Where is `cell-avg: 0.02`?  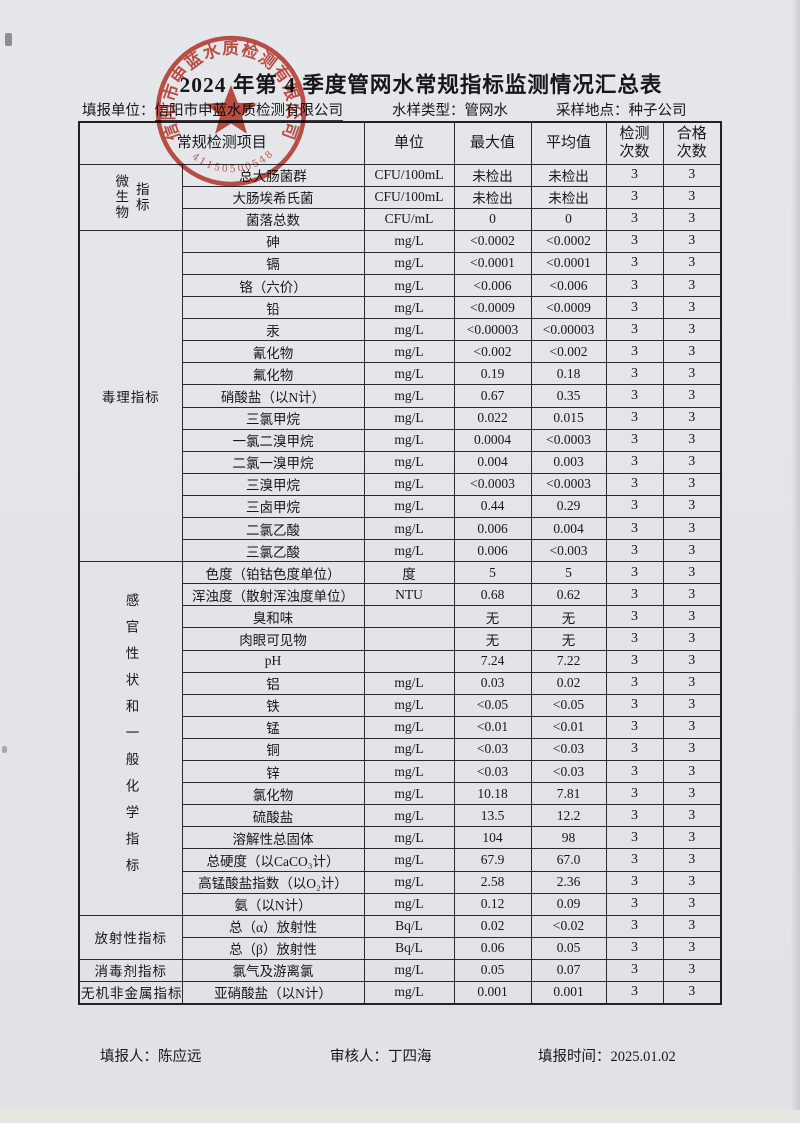
cell-avg: 0.02 is located at coordinates (568, 683).